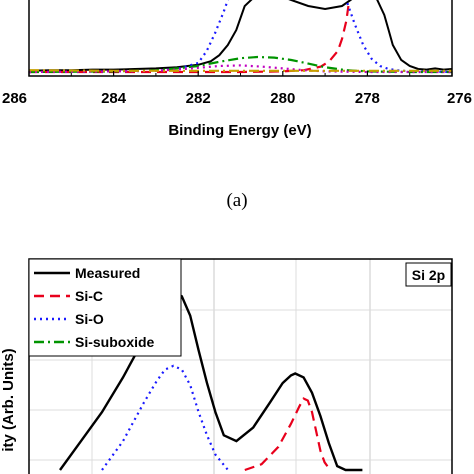 This screenshot has height=474, width=474. I want to click on panel-a-series-gold-extra, so click(240, 70).